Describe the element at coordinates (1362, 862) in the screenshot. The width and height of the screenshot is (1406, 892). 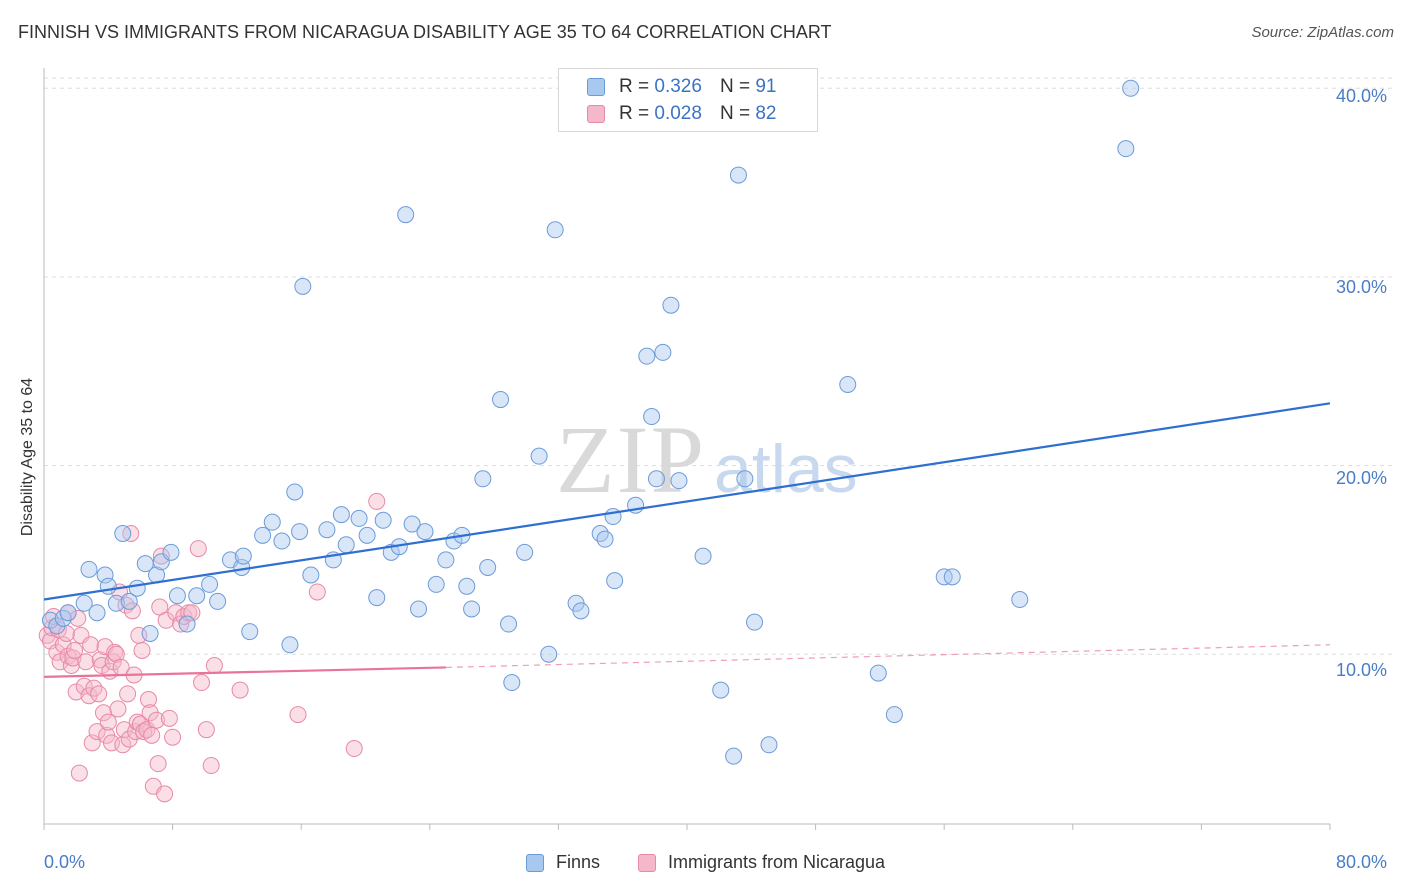
I see `x-tick-max: 80.0%` at that location.